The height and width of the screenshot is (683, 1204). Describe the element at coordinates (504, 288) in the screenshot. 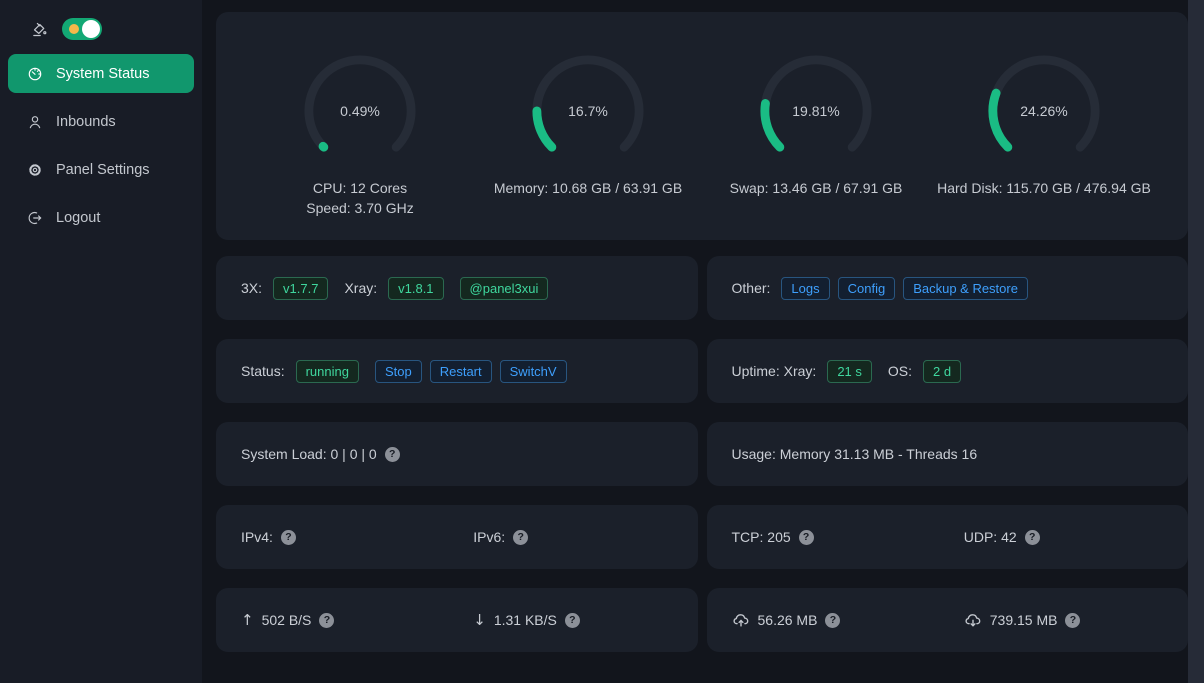

I see `telegram-handle-tag: @panel3xui` at that location.